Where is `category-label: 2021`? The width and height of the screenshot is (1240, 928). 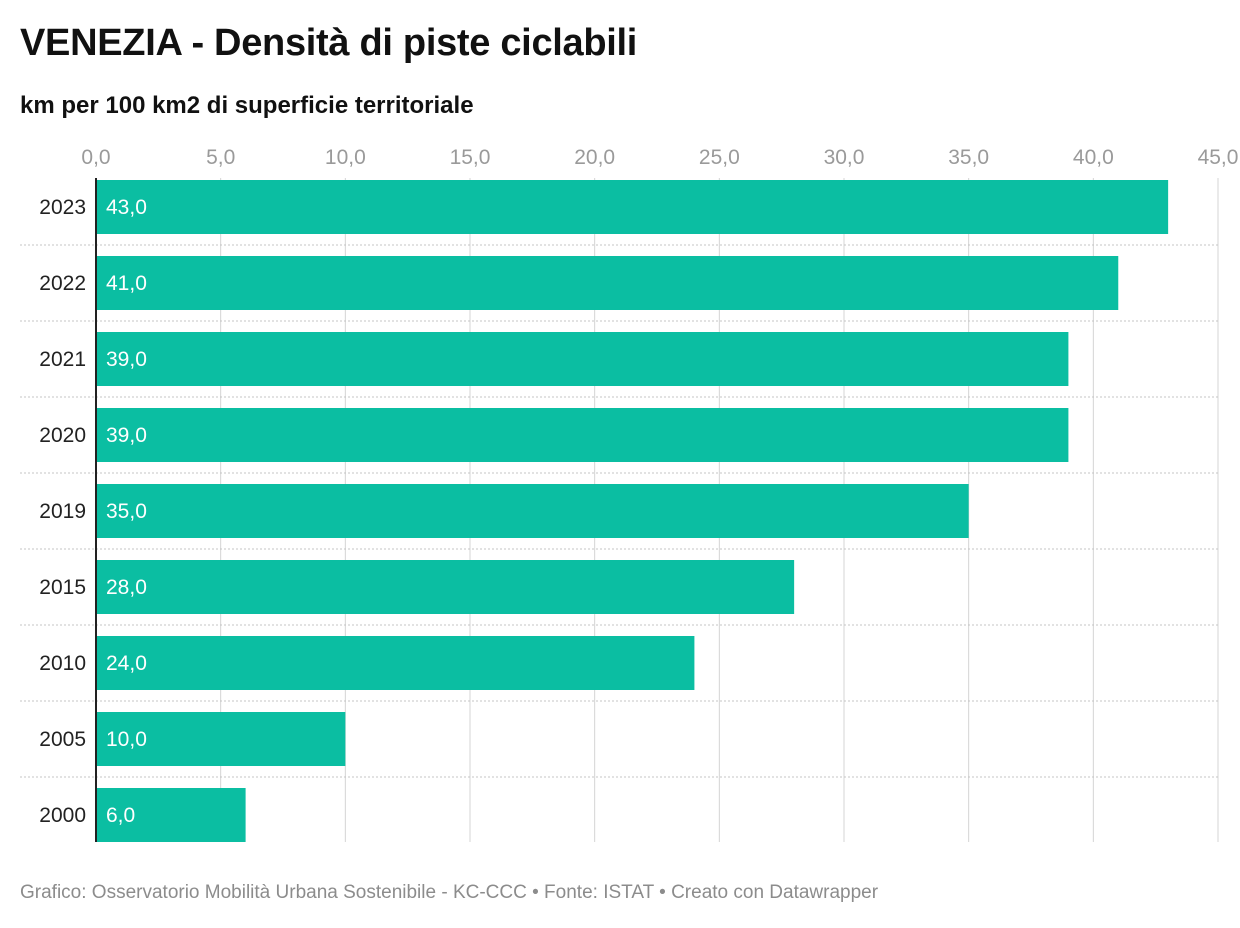 category-label: 2021 is located at coordinates (62, 359).